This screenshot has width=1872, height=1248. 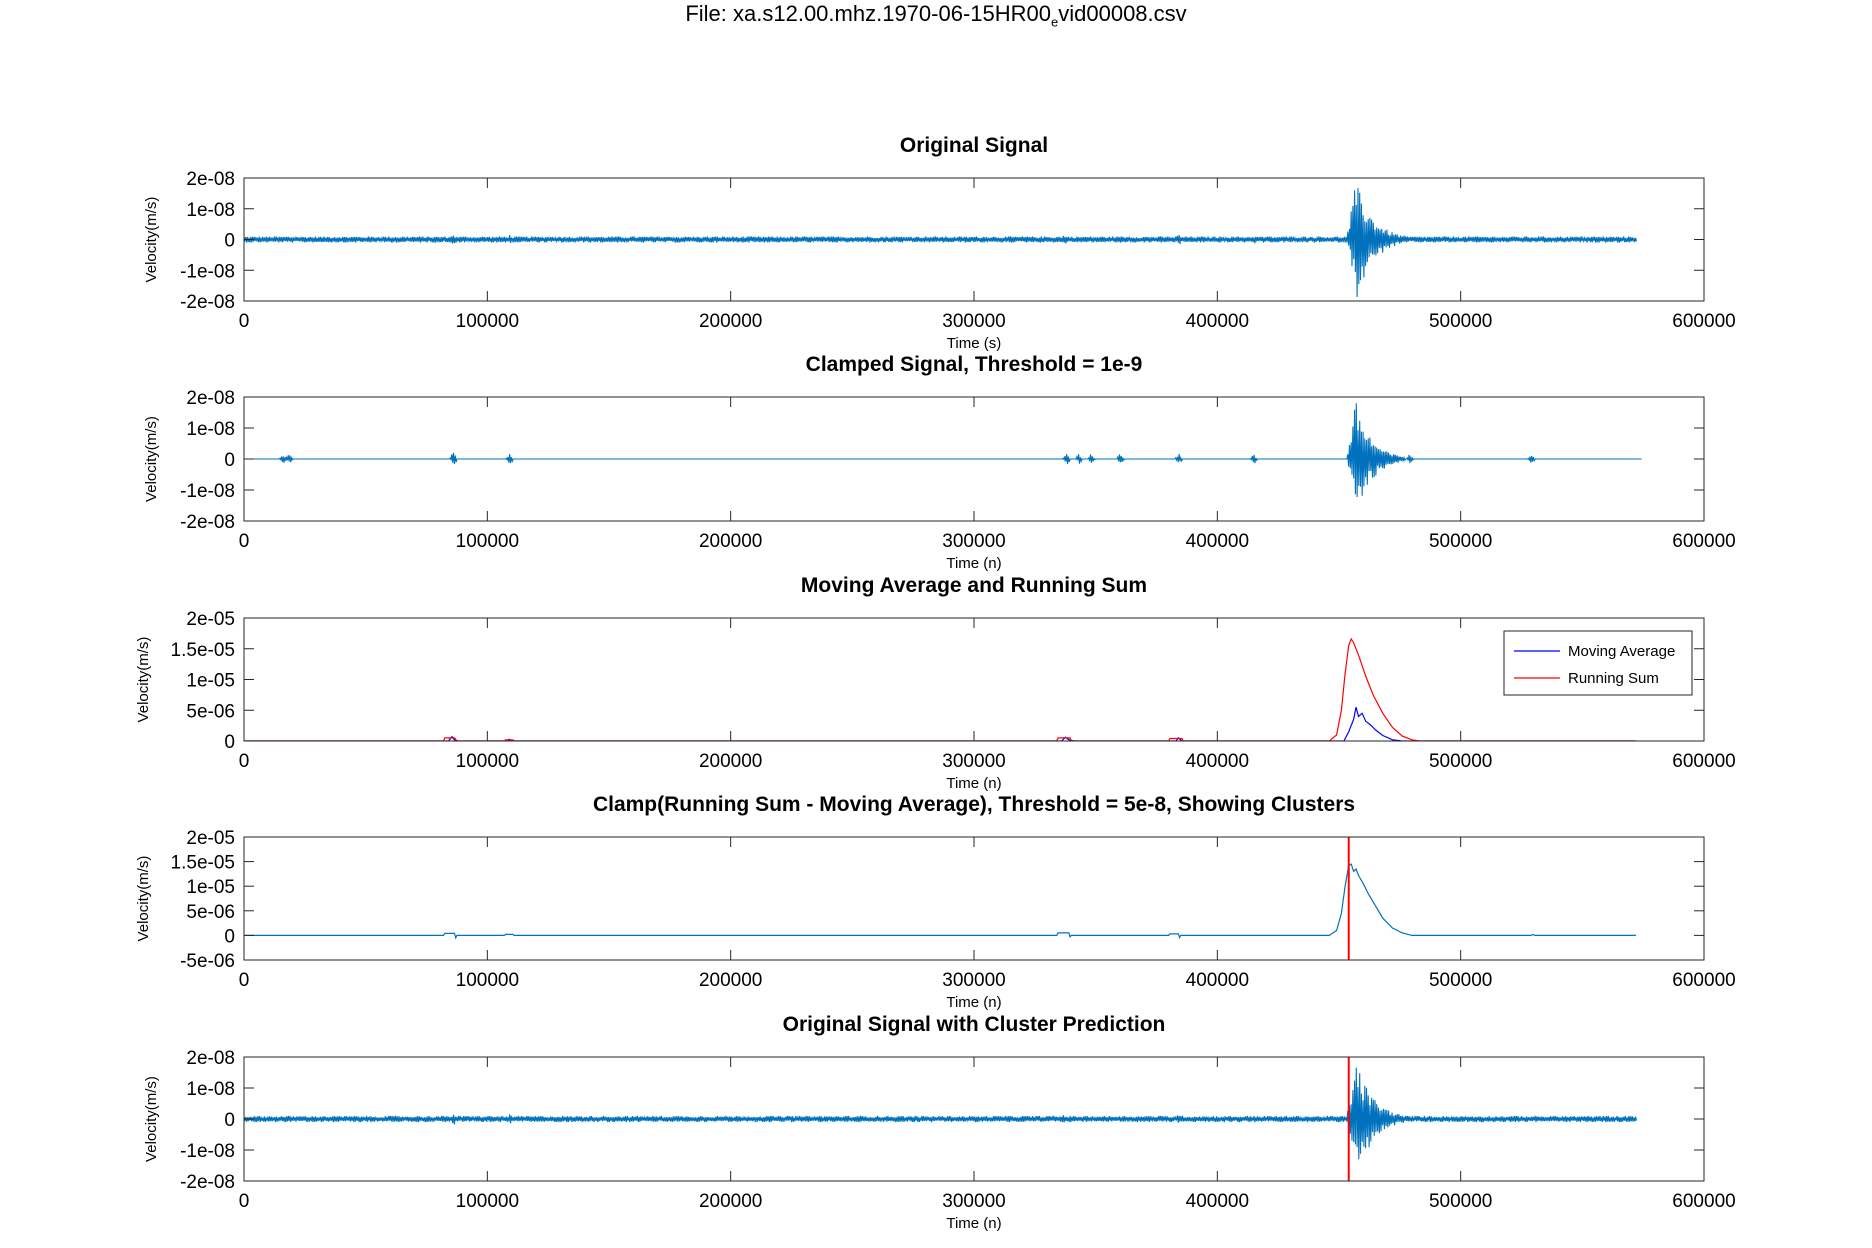 I want to click on legend-label-2: Running Sum, so click(x=1613, y=678).